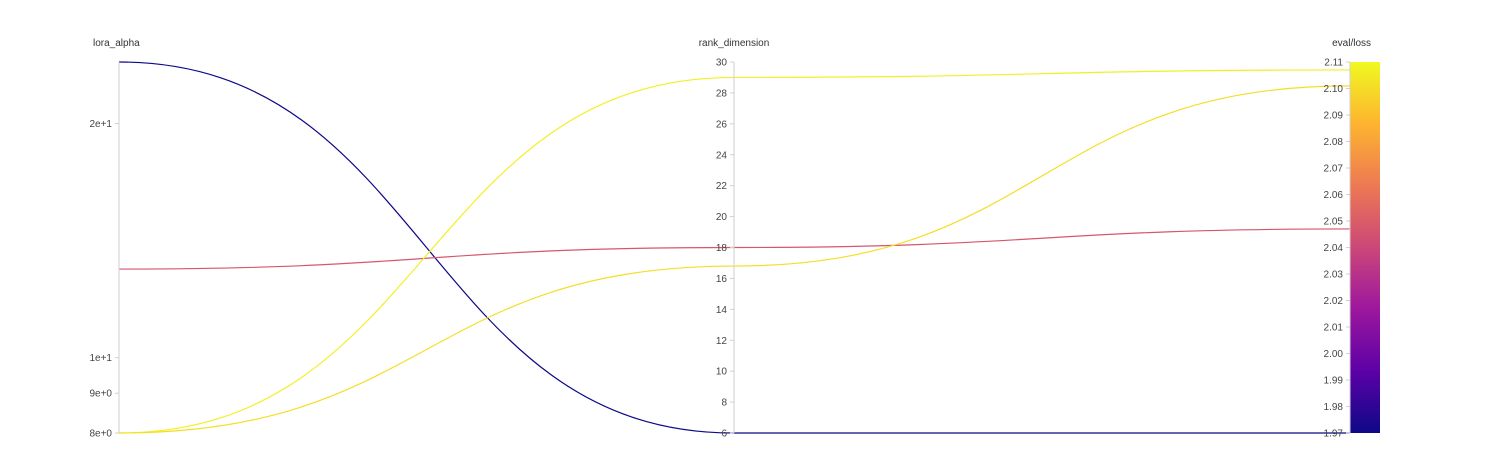 The width and height of the screenshot is (1496, 461). Describe the element at coordinates (1333, 63) in the screenshot. I see `tick-label: 2.11` at that location.